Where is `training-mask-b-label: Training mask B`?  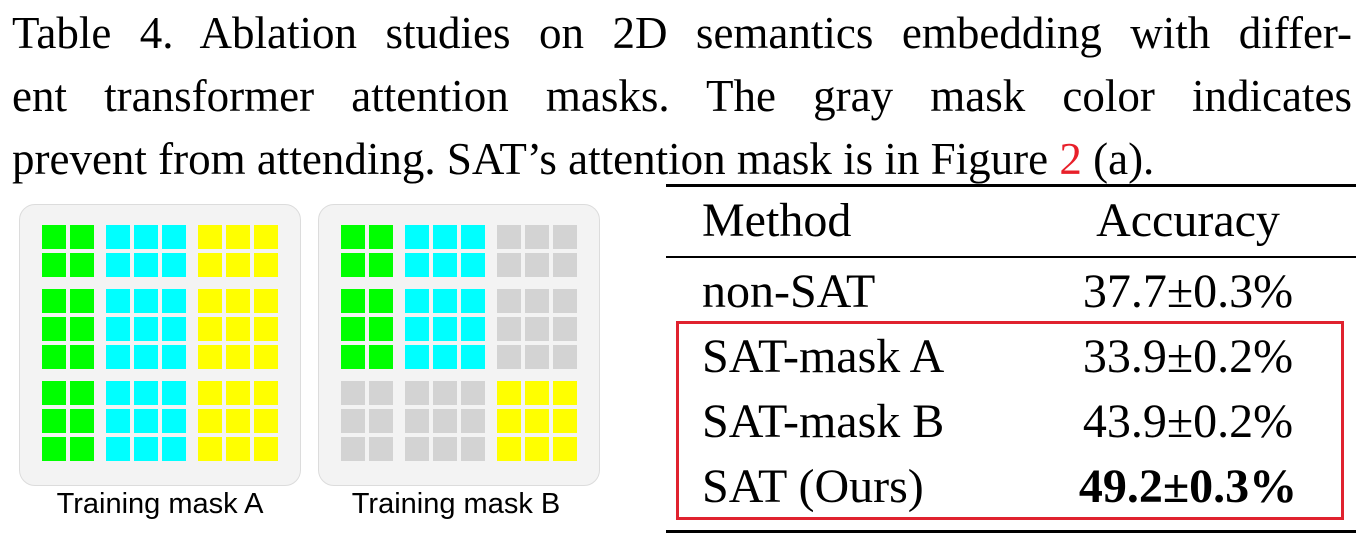
training-mask-b-label: Training mask B is located at coordinates (456, 504).